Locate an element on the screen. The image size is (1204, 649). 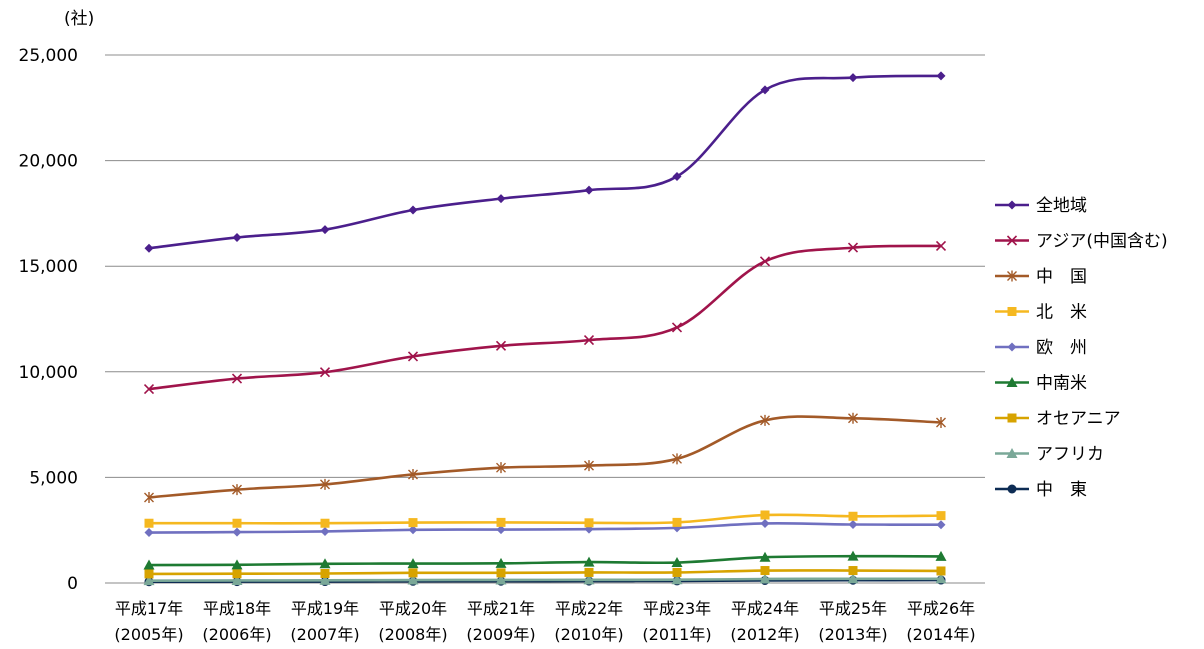
y-tick-label: 0 is located at coordinates (72, 584).